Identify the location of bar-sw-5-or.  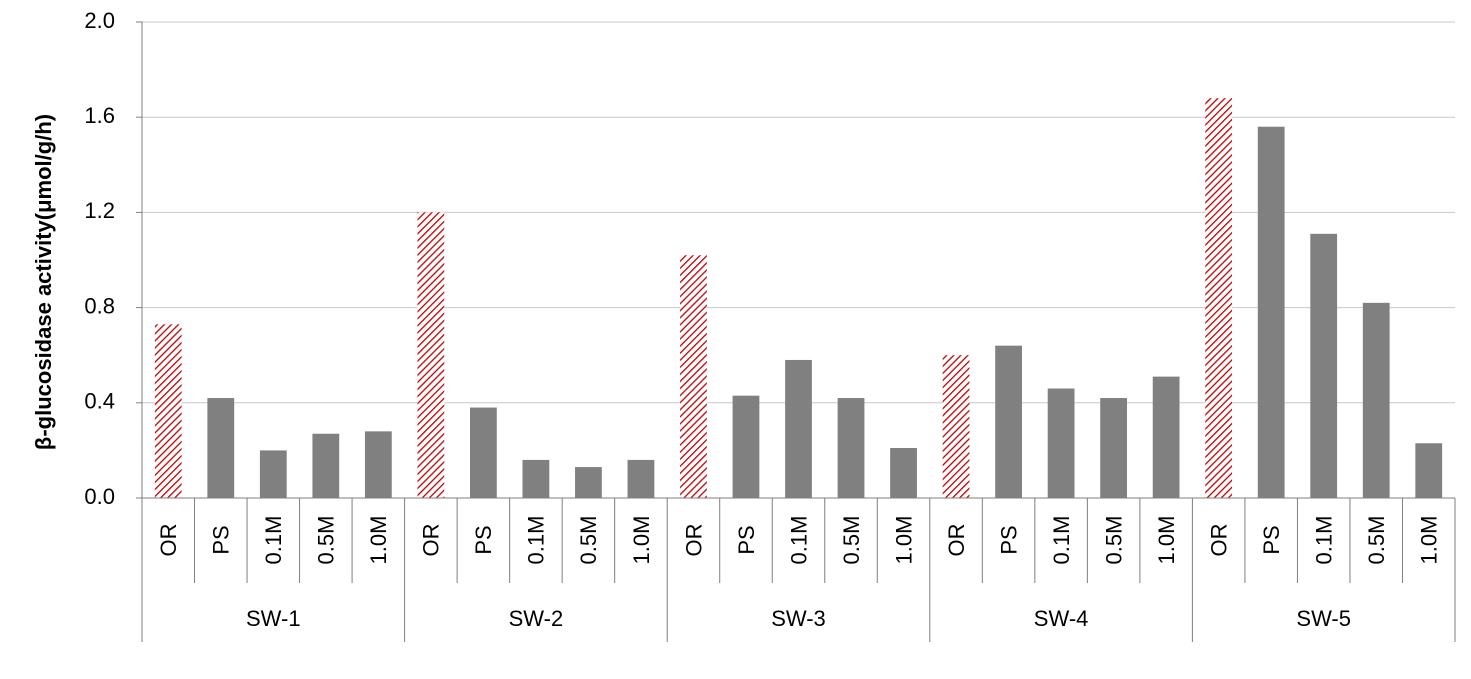
(1219, 298).